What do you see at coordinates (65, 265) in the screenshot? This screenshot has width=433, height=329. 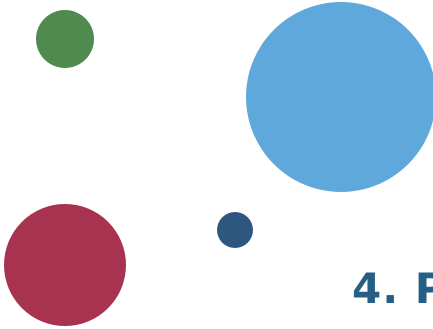 I see `red-circle-decoration` at bounding box center [65, 265].